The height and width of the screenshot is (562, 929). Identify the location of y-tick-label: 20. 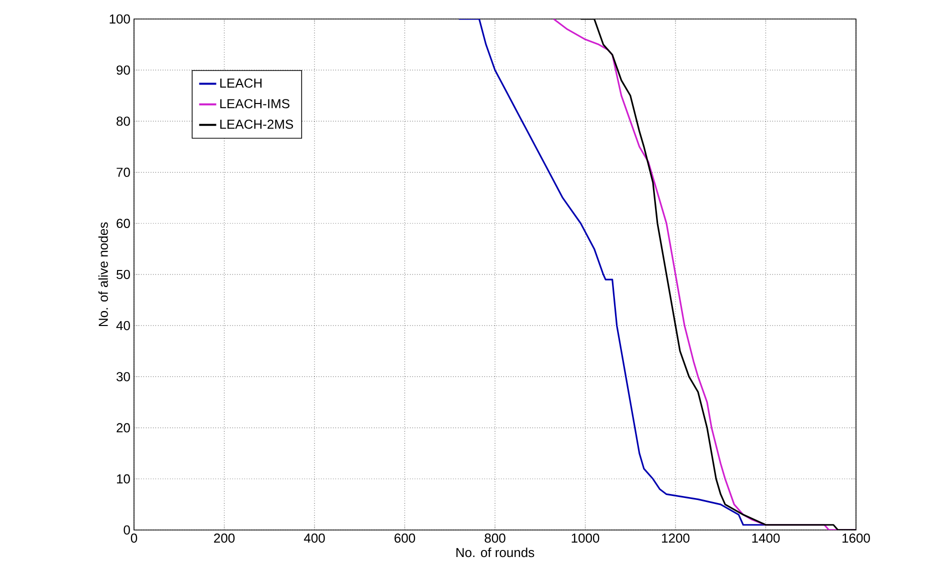
(123, 427).